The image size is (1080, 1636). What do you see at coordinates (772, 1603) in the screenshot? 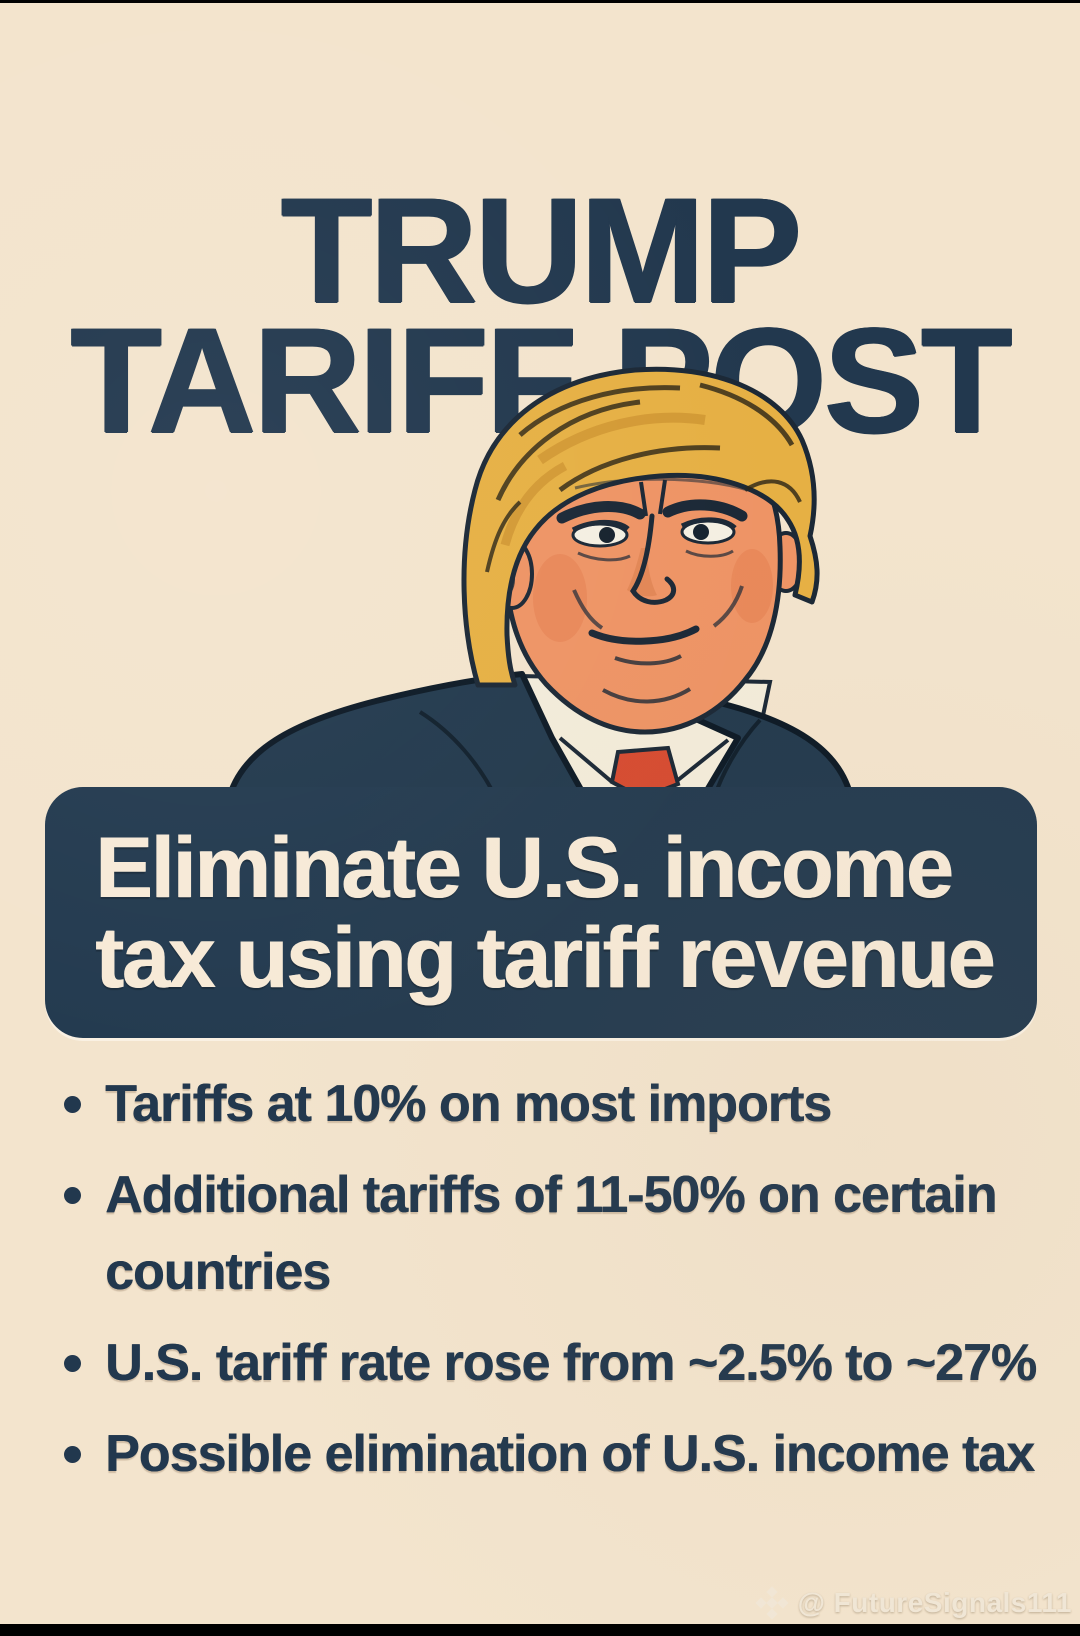
I see `binance-diamond-icon` at bounding box center [772, 1603].